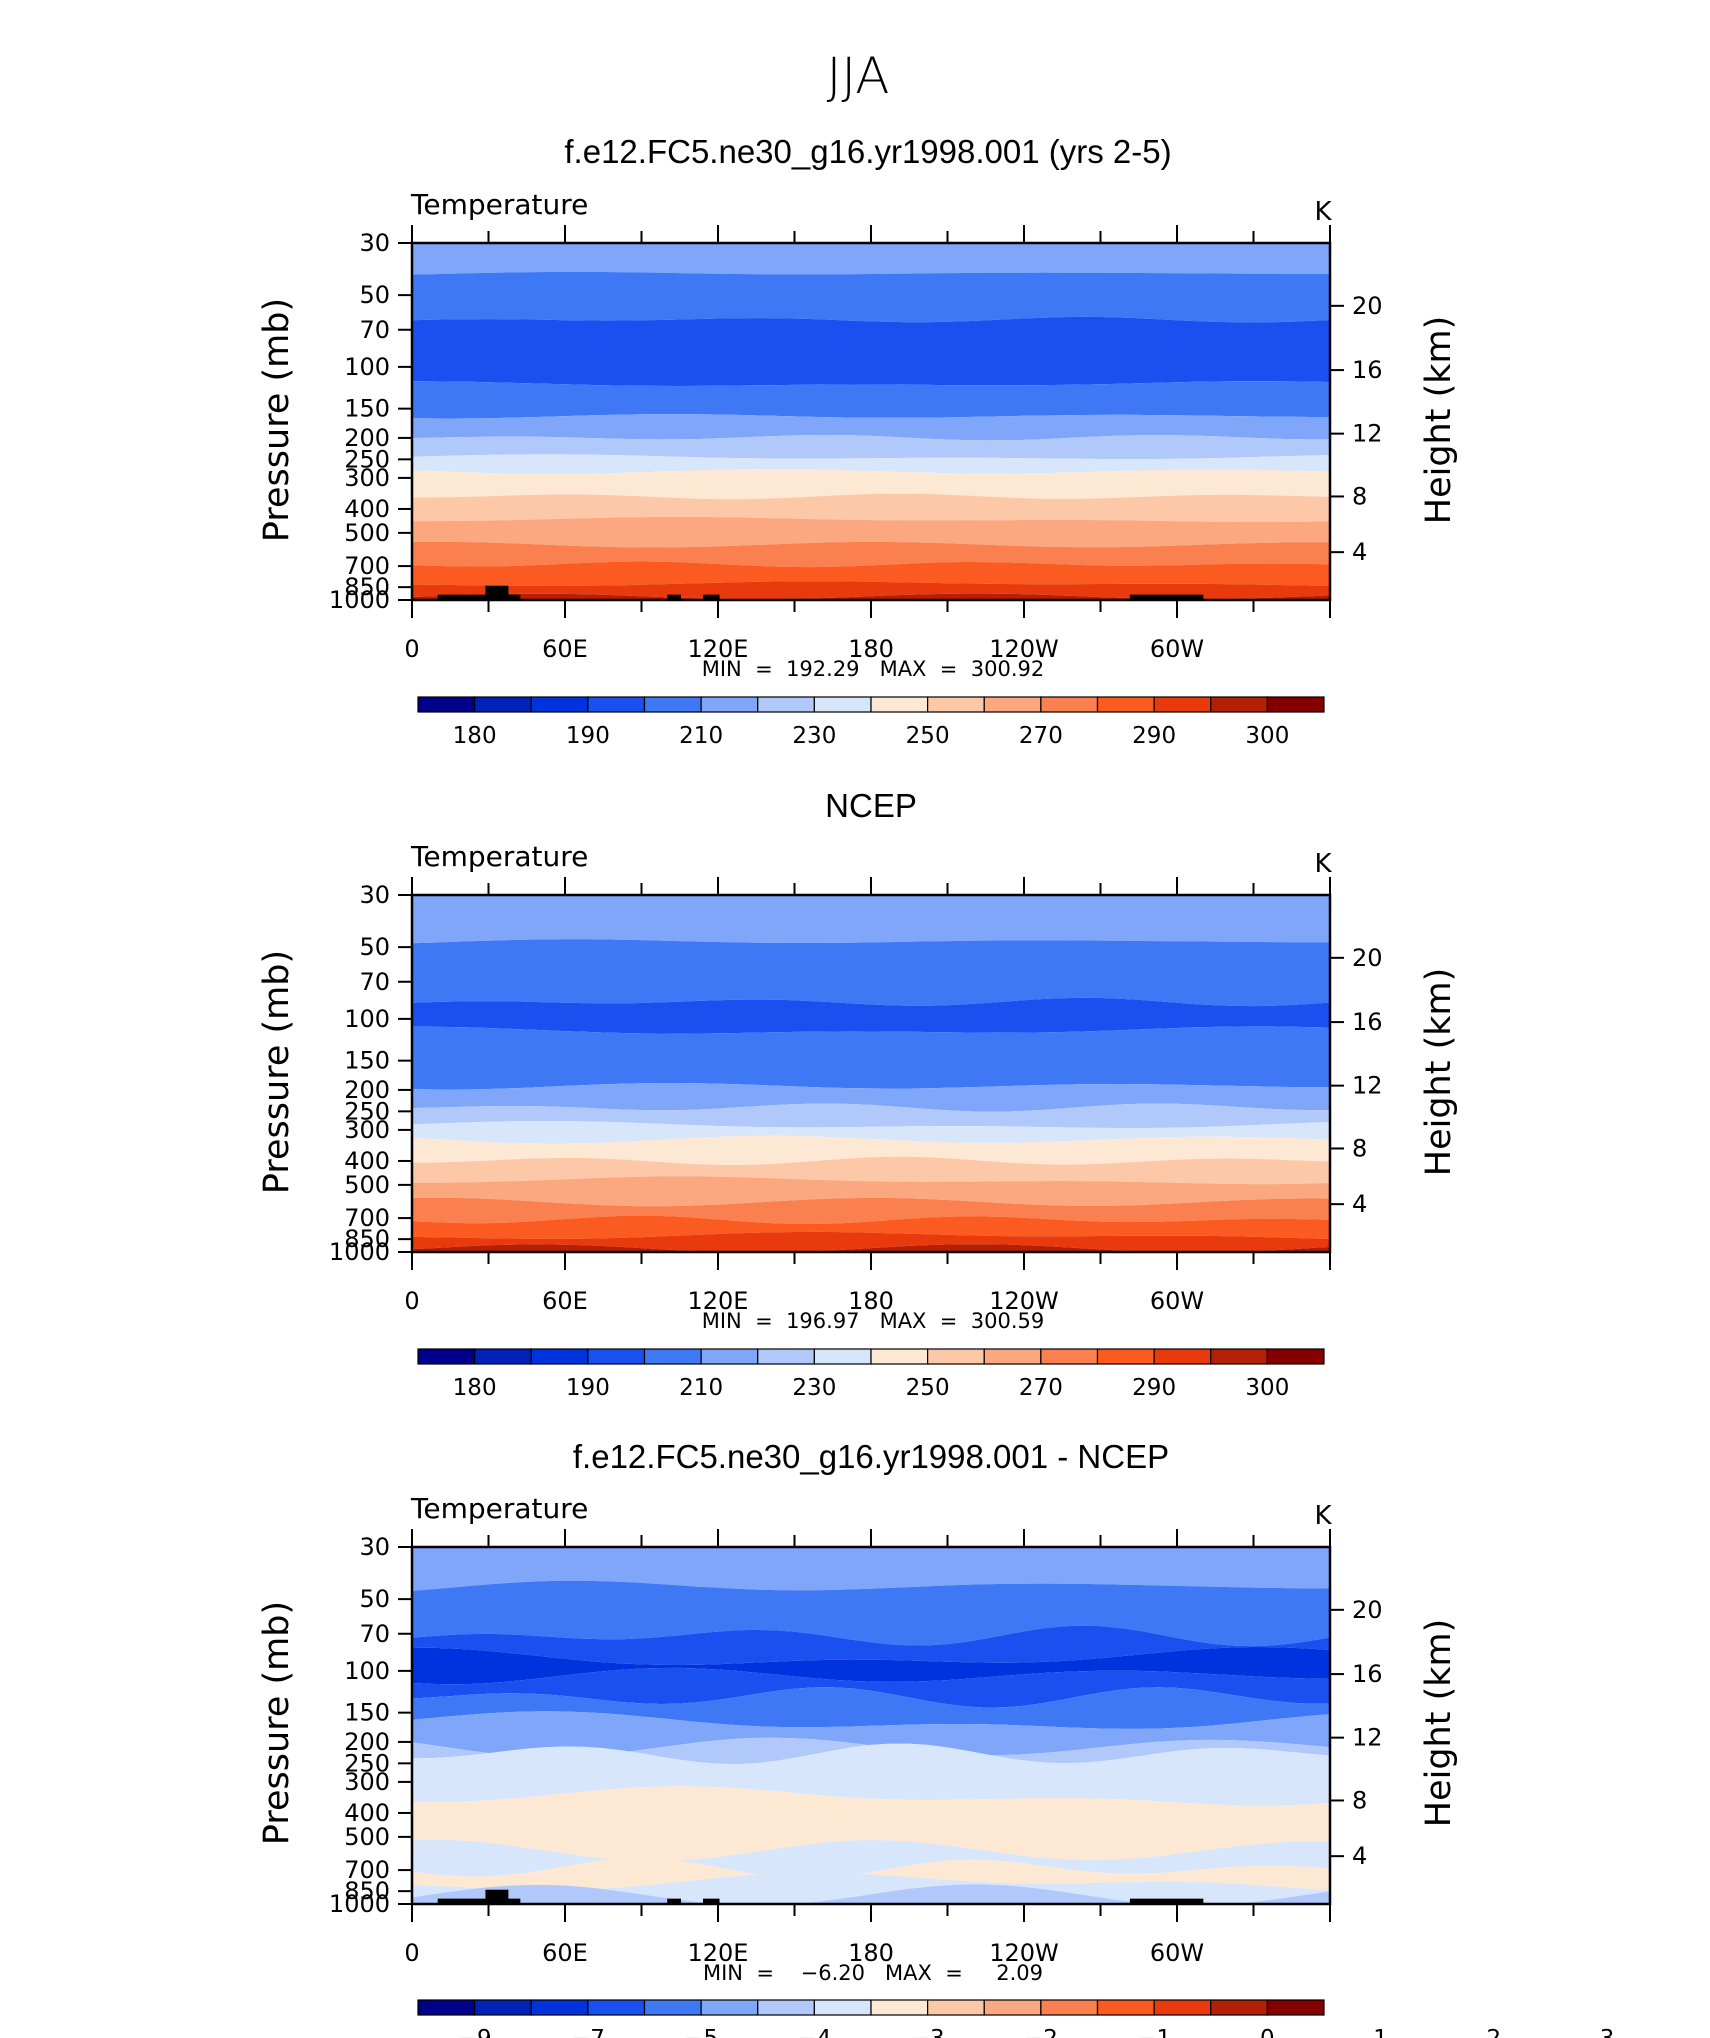 Image resolution: width=1710 pixels, height=2038 pixels. What do you see at coordinates (499, 856) in the screenshot?
I see `panel-2-field-label: Temperature` at bounding box center [499, 856].